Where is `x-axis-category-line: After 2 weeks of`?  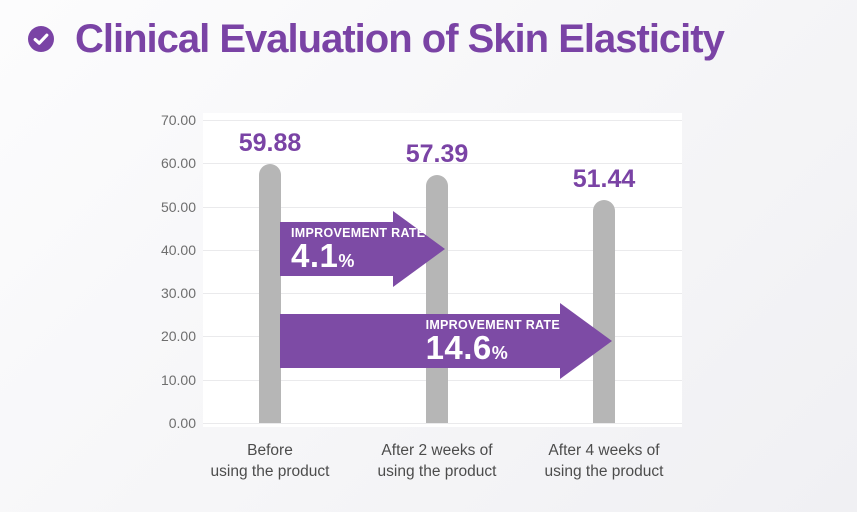
x-axis-category-line: After 2 weeks of is located at coordinates (437, 450).